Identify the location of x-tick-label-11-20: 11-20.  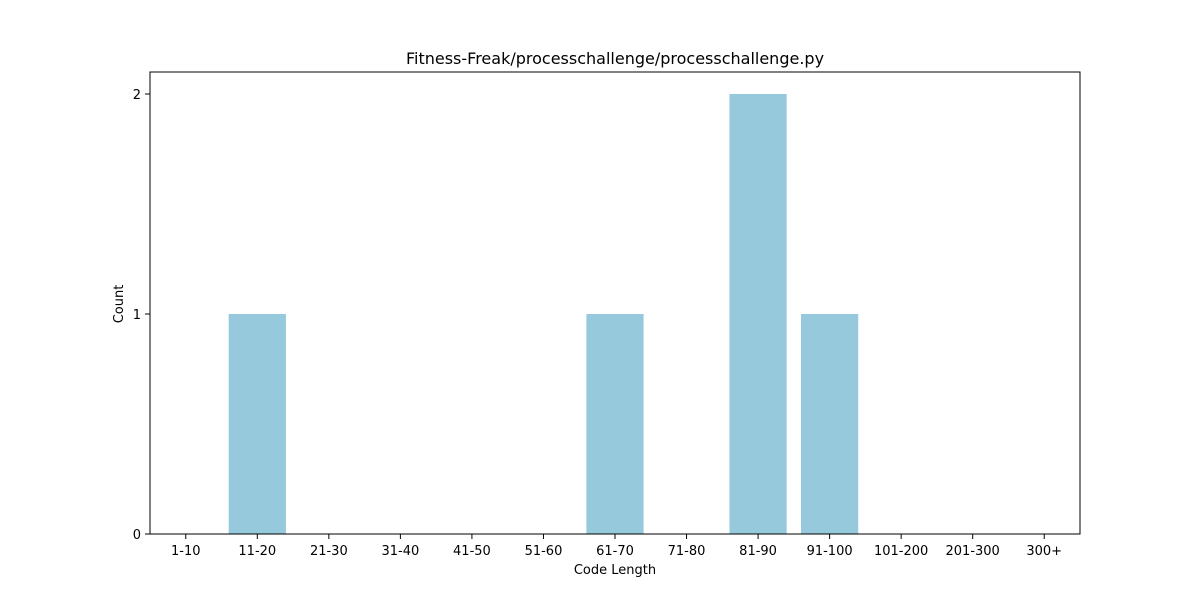
(257, 551).